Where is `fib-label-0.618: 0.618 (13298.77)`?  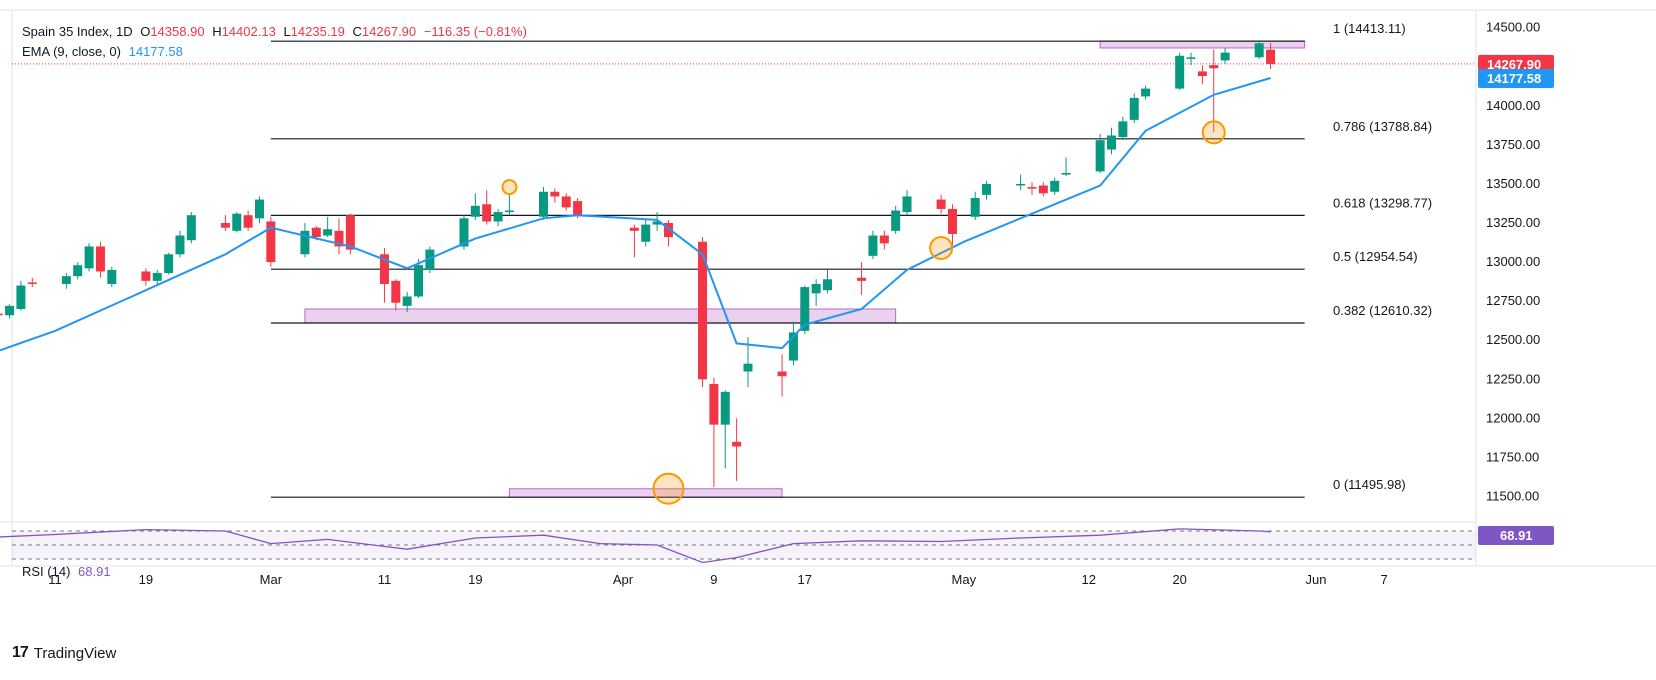 fib-label-0.618: 0.618 (13298.77) is located at coordinates (1382, 202).